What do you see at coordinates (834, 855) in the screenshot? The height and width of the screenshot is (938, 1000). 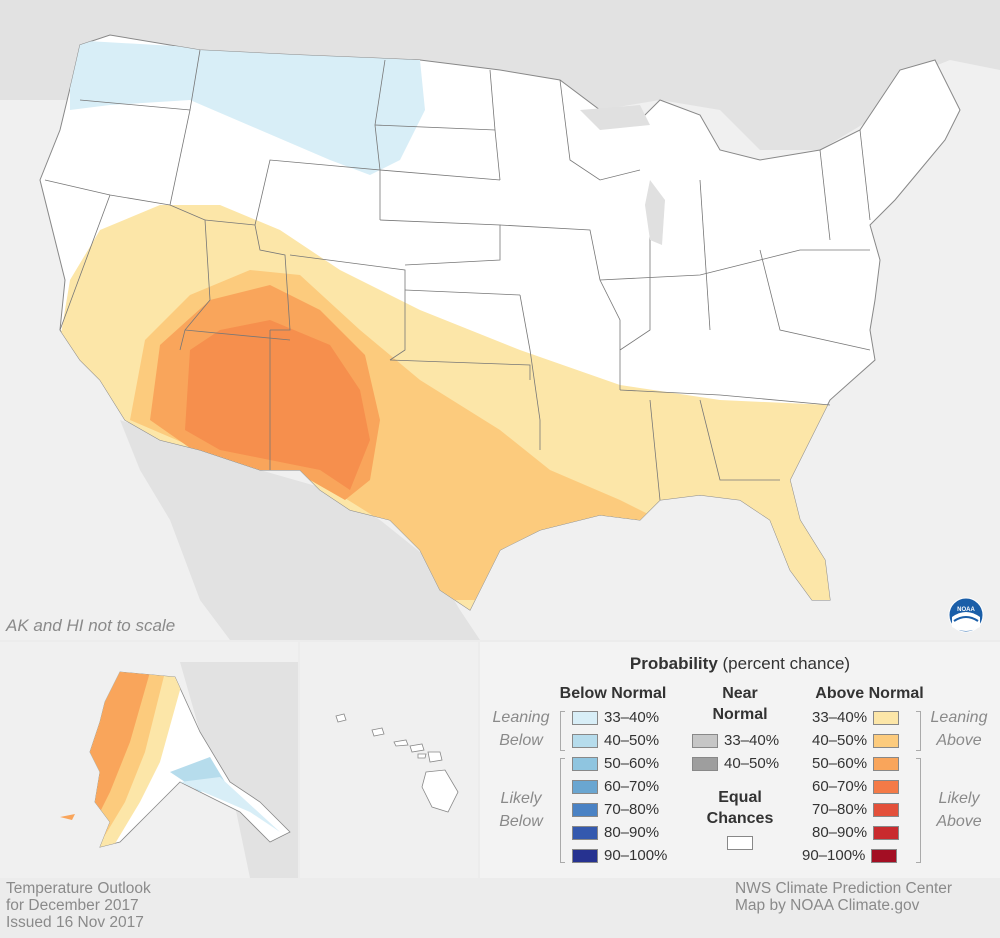 I see `above-label: 90–100%` at bounding box center [834, 855].